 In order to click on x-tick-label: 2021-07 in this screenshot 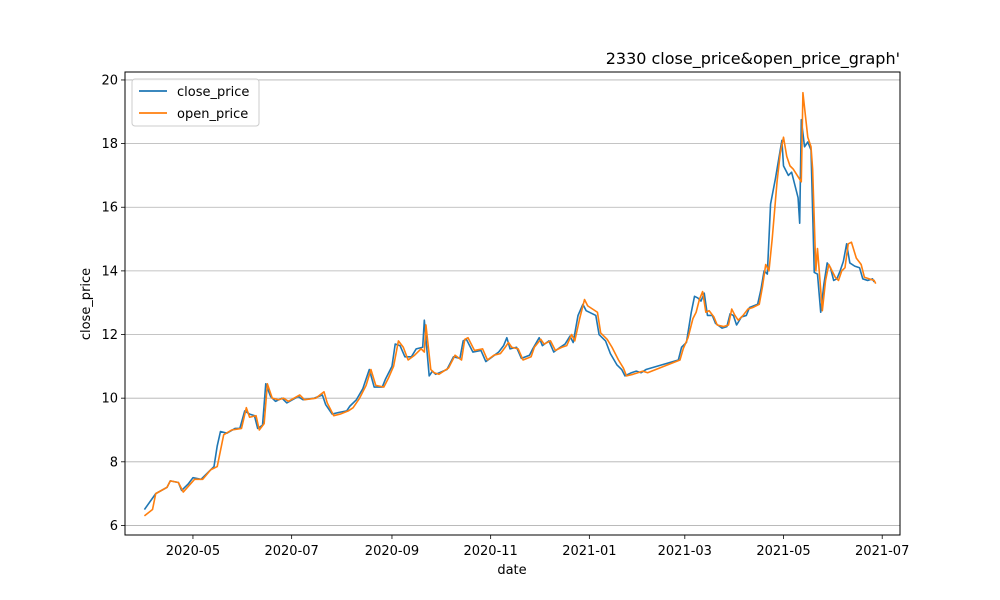, I will do `click(882, 551)`.